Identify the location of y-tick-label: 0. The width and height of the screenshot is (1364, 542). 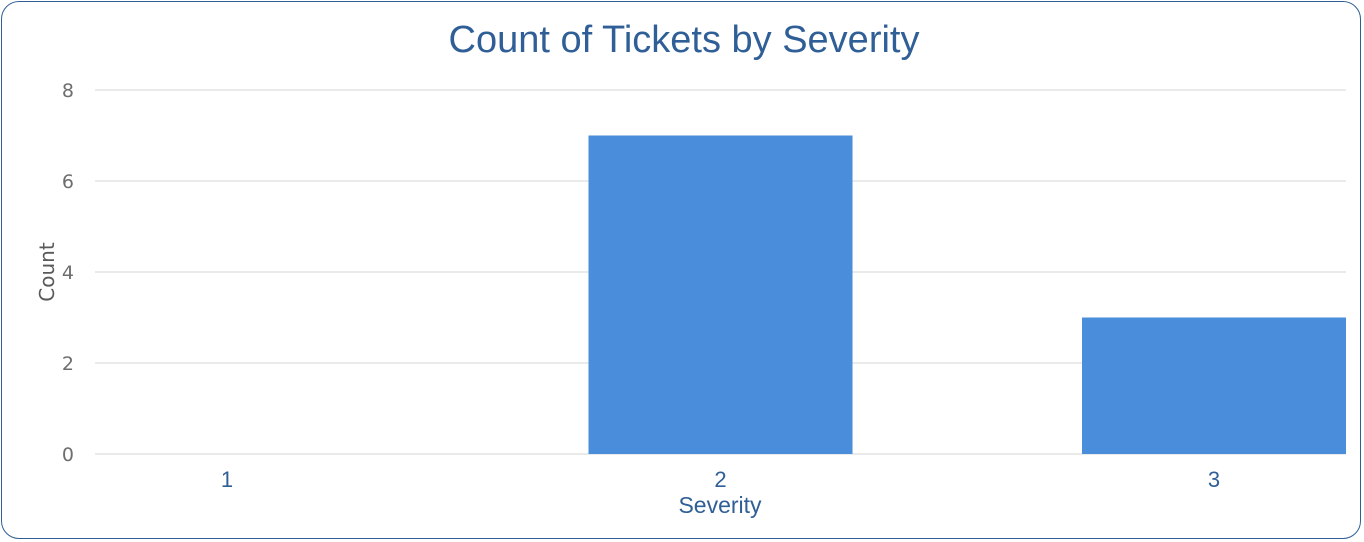
(68, 455).